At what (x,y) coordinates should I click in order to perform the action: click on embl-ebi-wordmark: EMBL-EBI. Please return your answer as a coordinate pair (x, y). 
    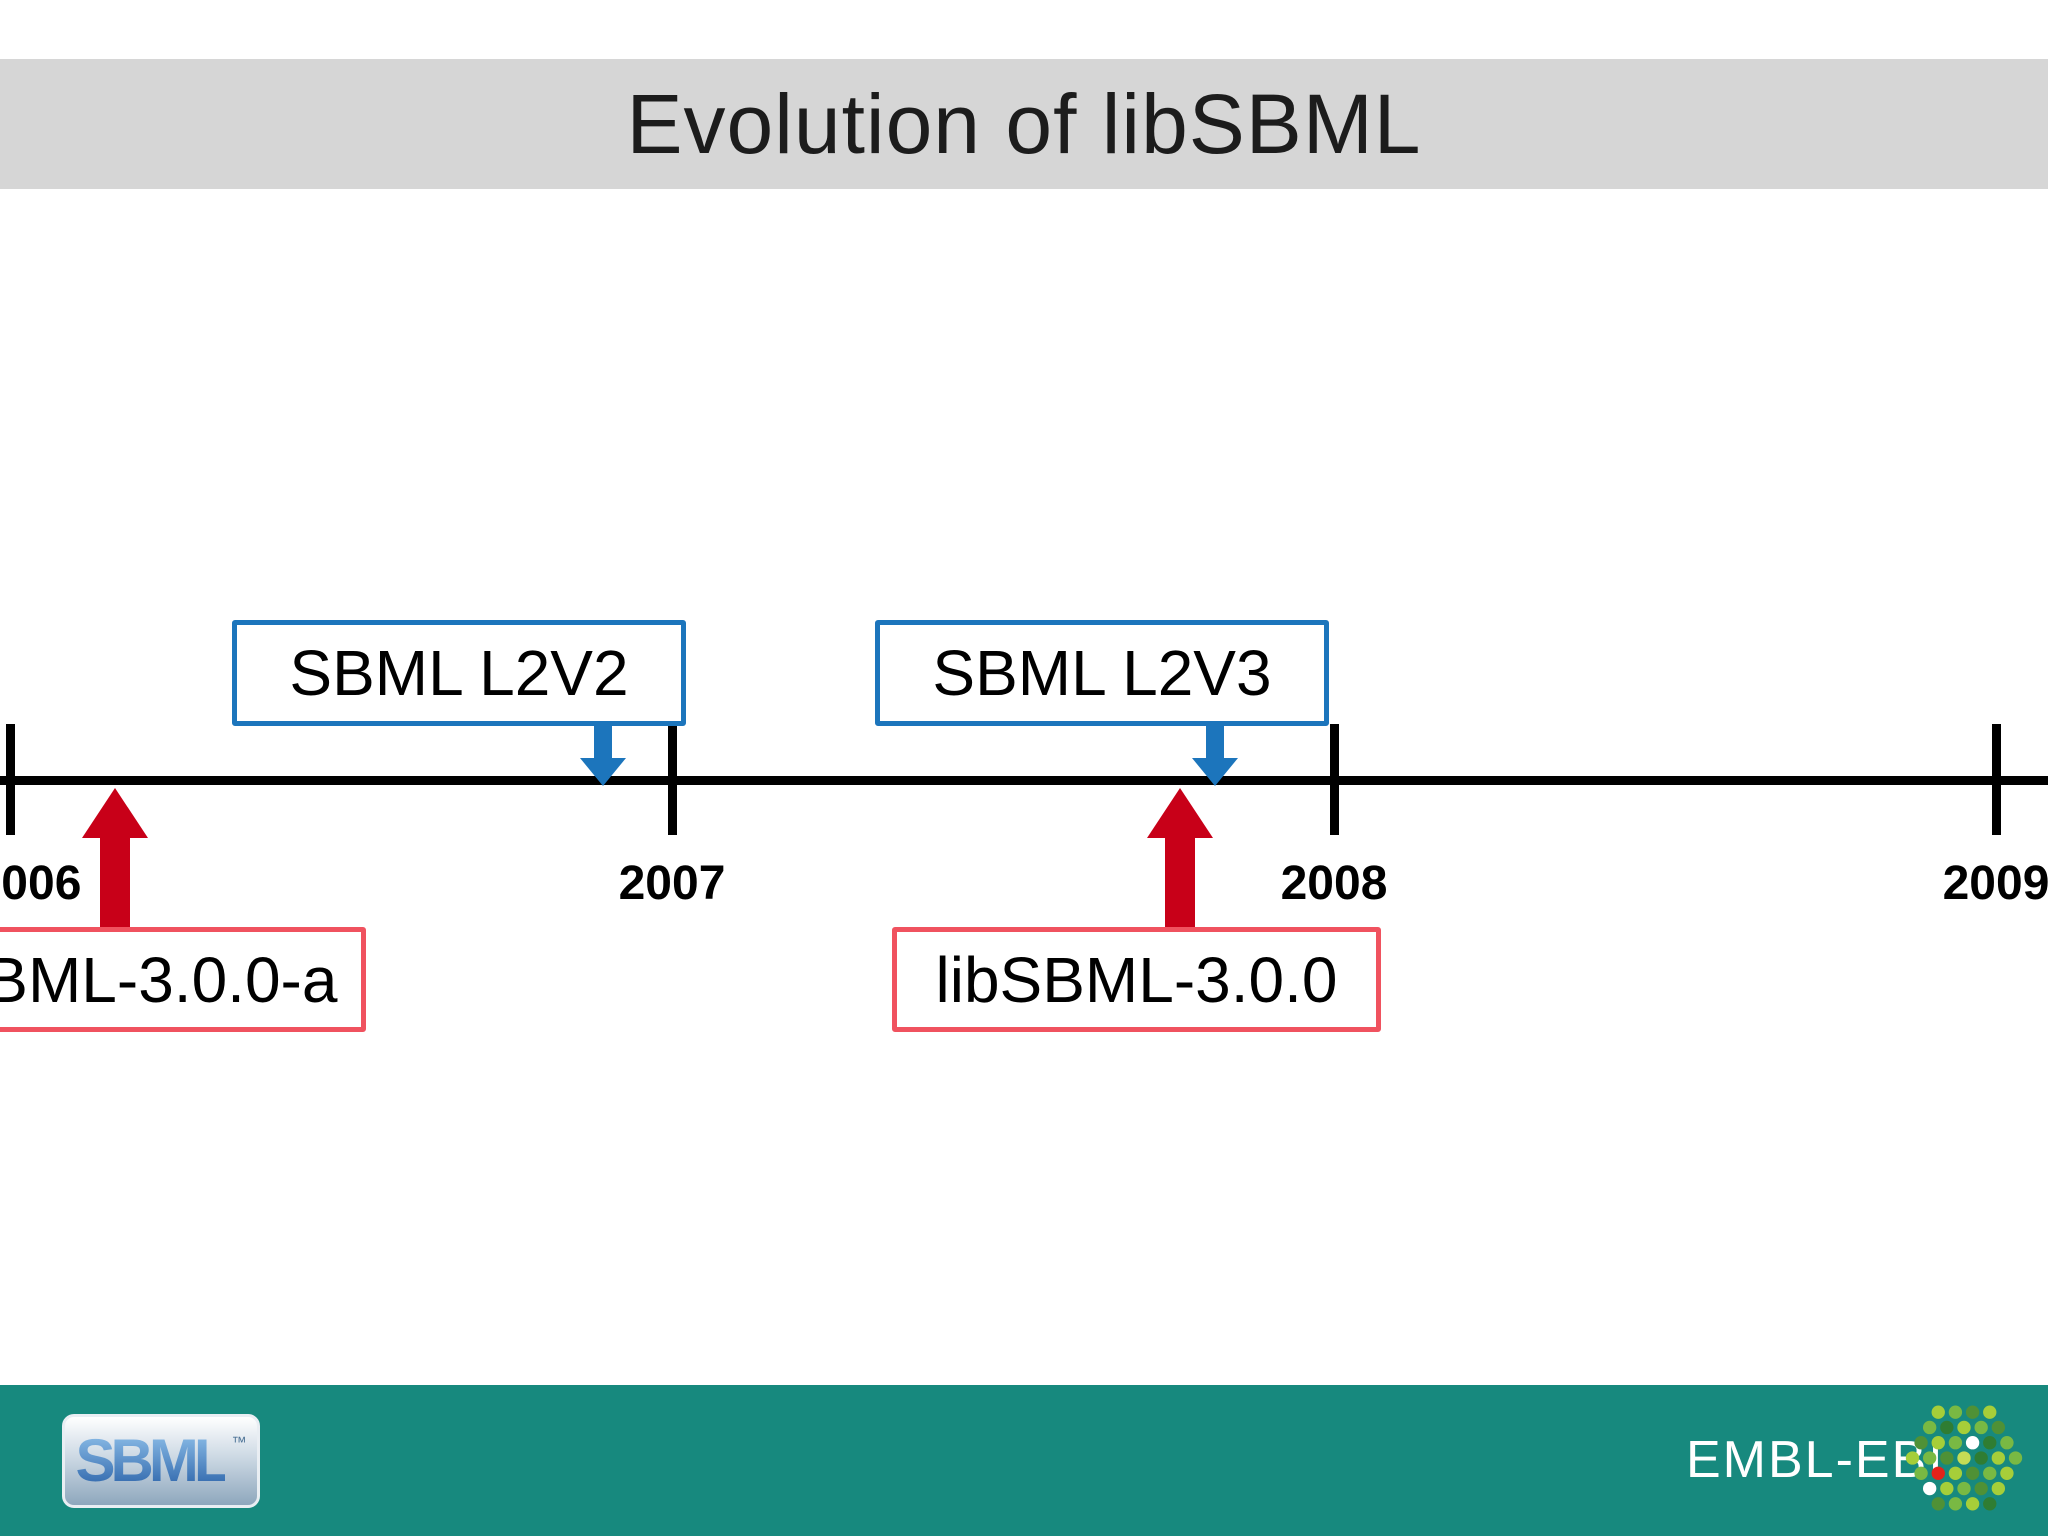
    Looking at the image, I should click on (1815, 1460).